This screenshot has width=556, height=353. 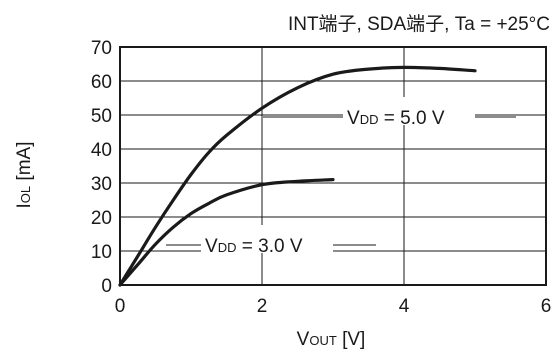 I want to click on y-axis-label: IOL [mA], so click(x=24, y=175).